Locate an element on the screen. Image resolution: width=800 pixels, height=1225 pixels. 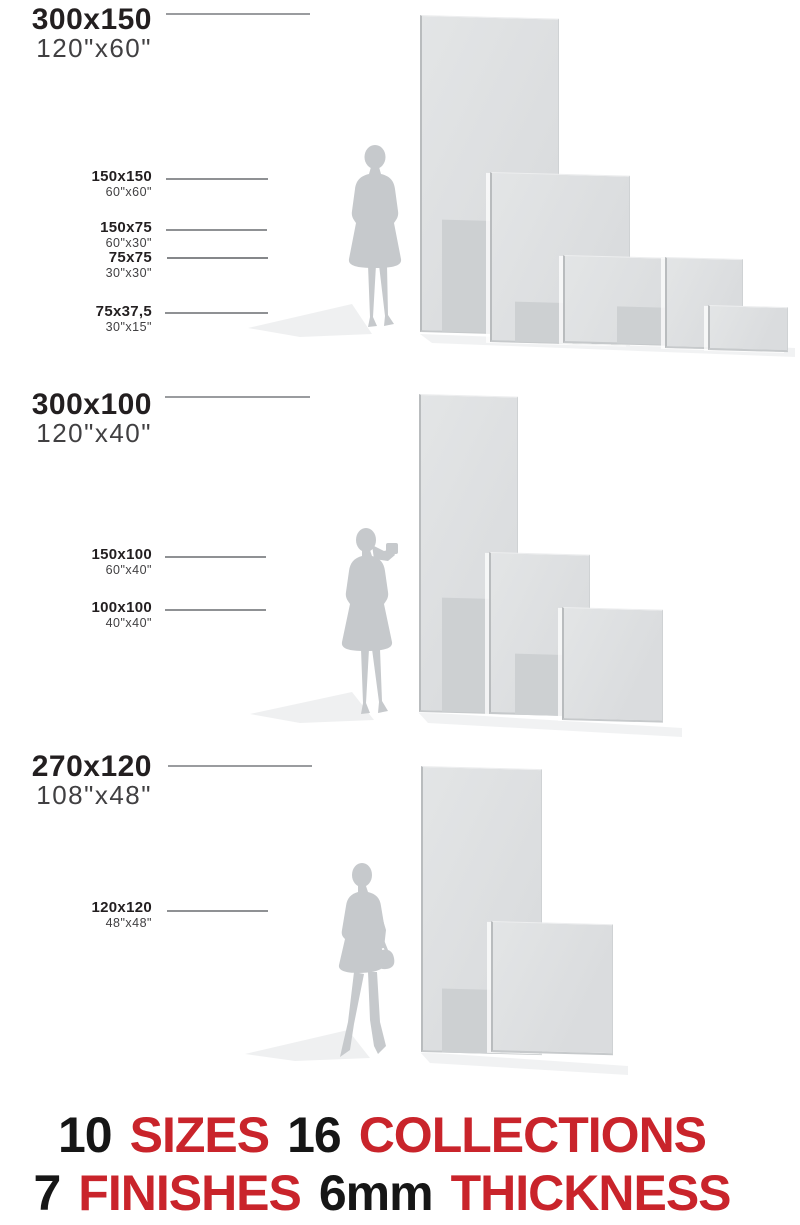
size-label-inches: 60"x60" is located at coordinates (128, 192).